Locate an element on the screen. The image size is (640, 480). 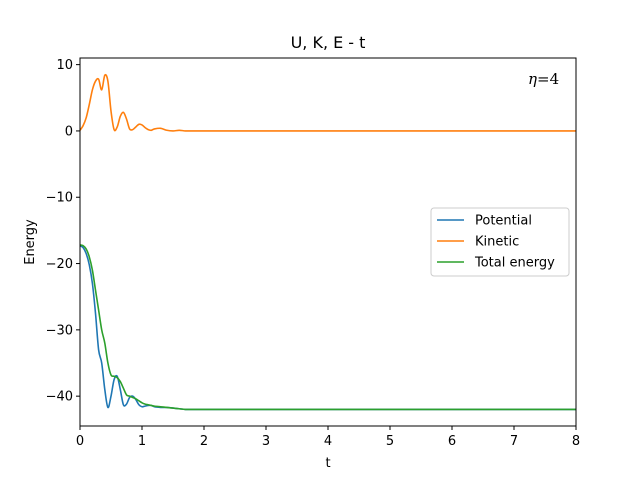
y-axis-label: Energy is located at coordinates (30, 242).